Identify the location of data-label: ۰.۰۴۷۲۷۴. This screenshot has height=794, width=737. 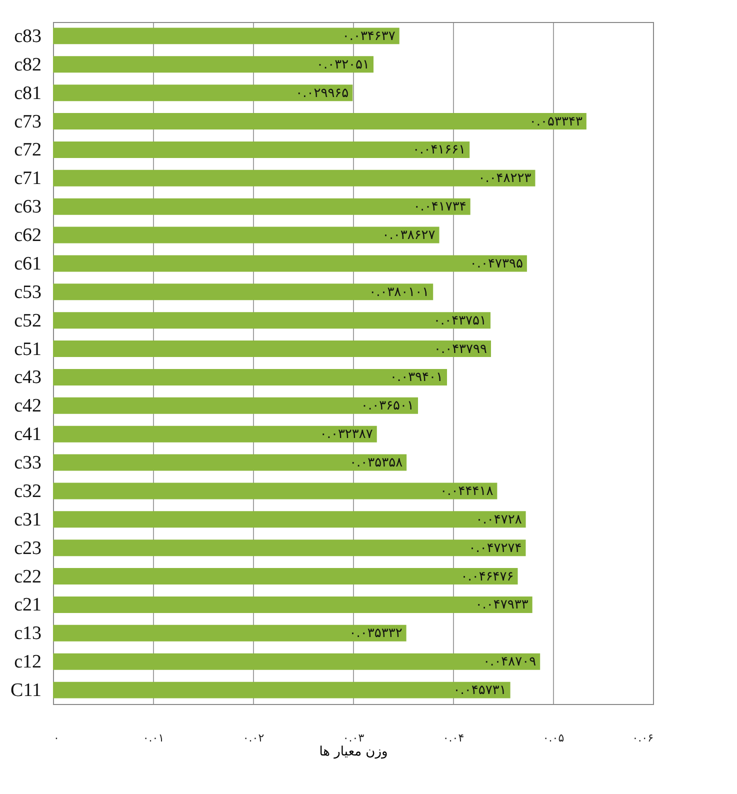
(495, 548).